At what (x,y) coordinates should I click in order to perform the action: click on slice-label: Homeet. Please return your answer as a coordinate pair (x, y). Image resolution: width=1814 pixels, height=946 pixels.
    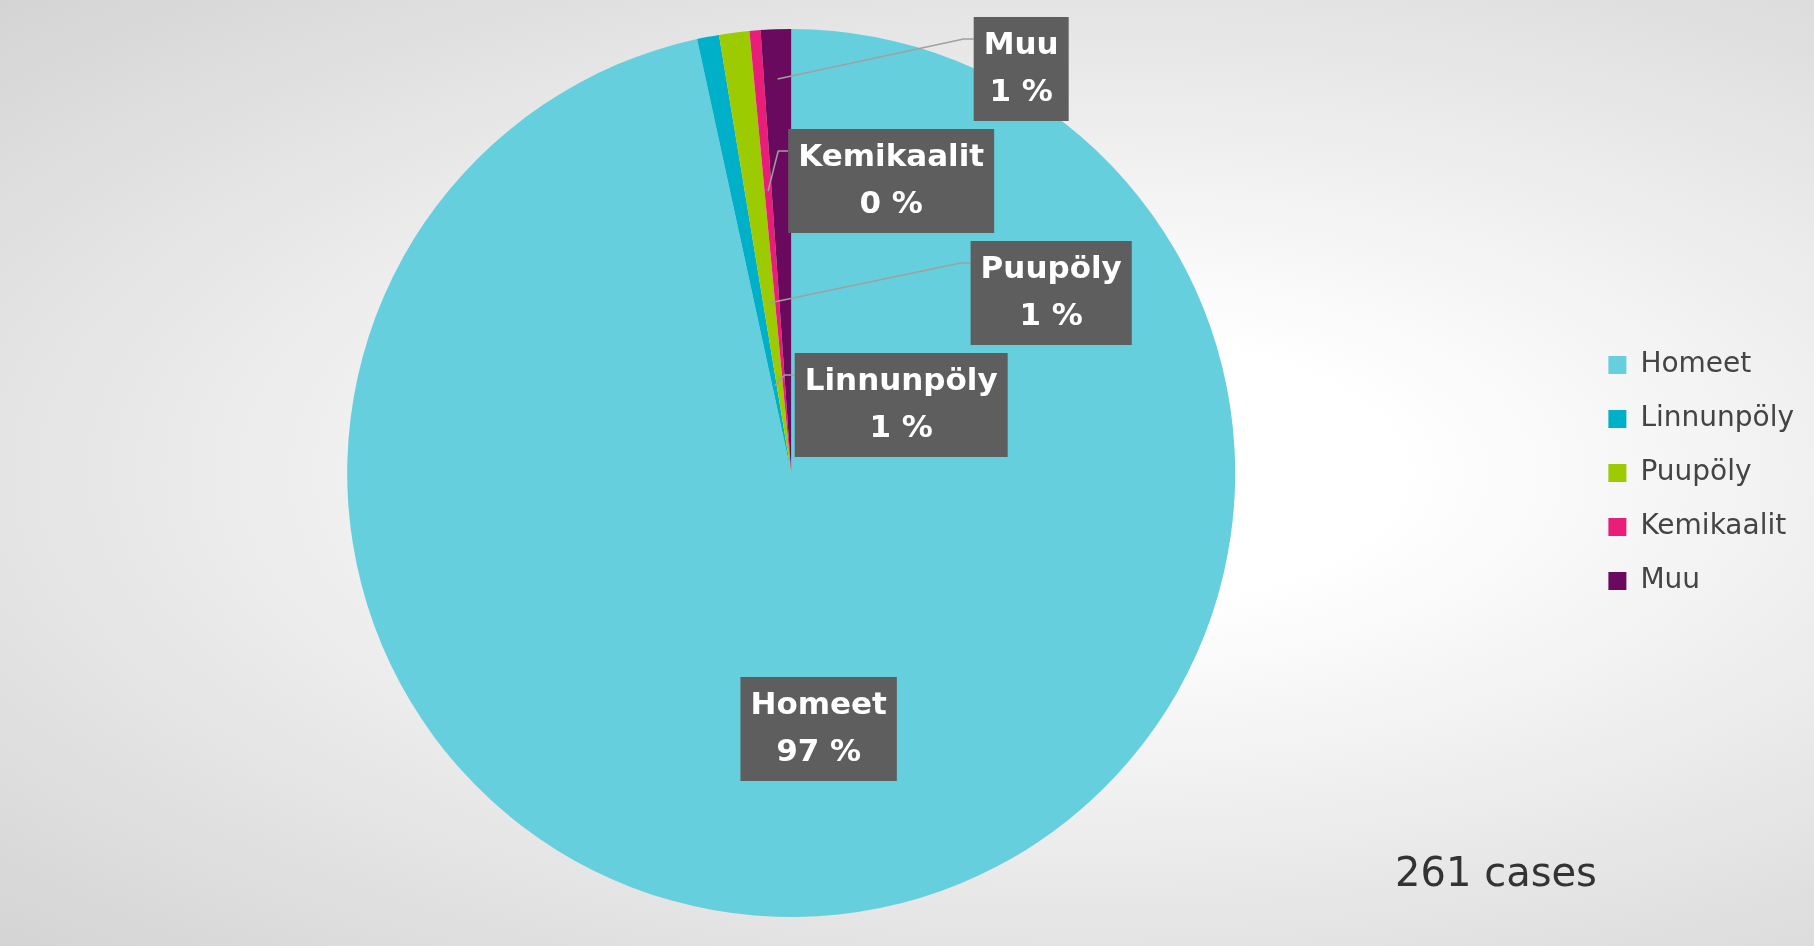
    Looking at the image, I should click on (819, 702).